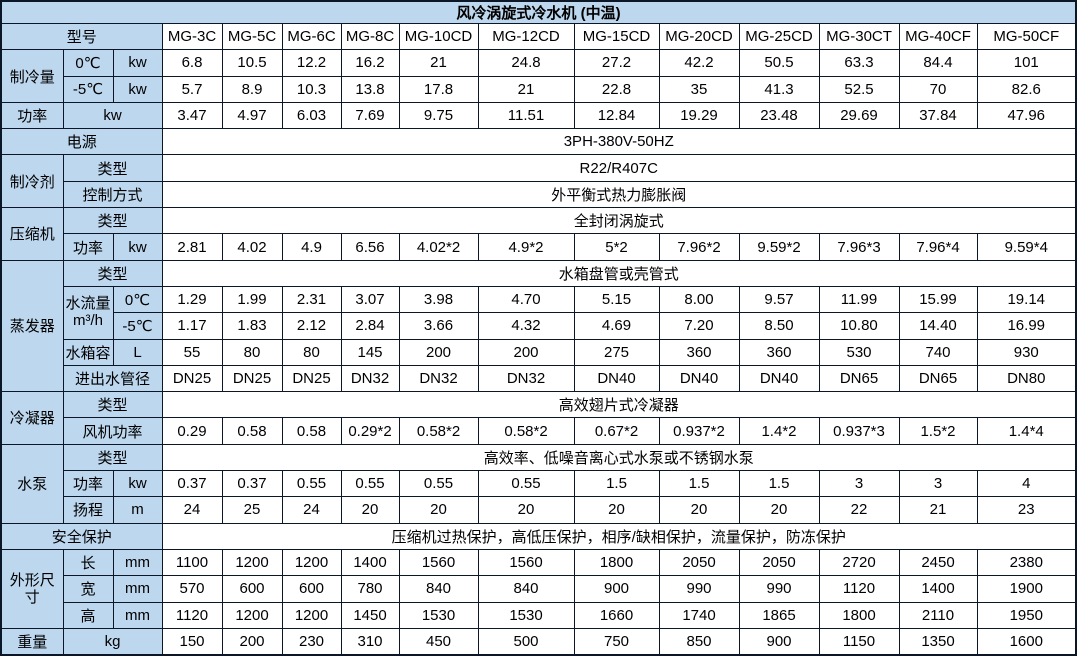 This screenshot has height=656, width=1077. Describe the element at coordinates (616, 115) in the screenshot. I see `value-cell: 12.84` at that location.